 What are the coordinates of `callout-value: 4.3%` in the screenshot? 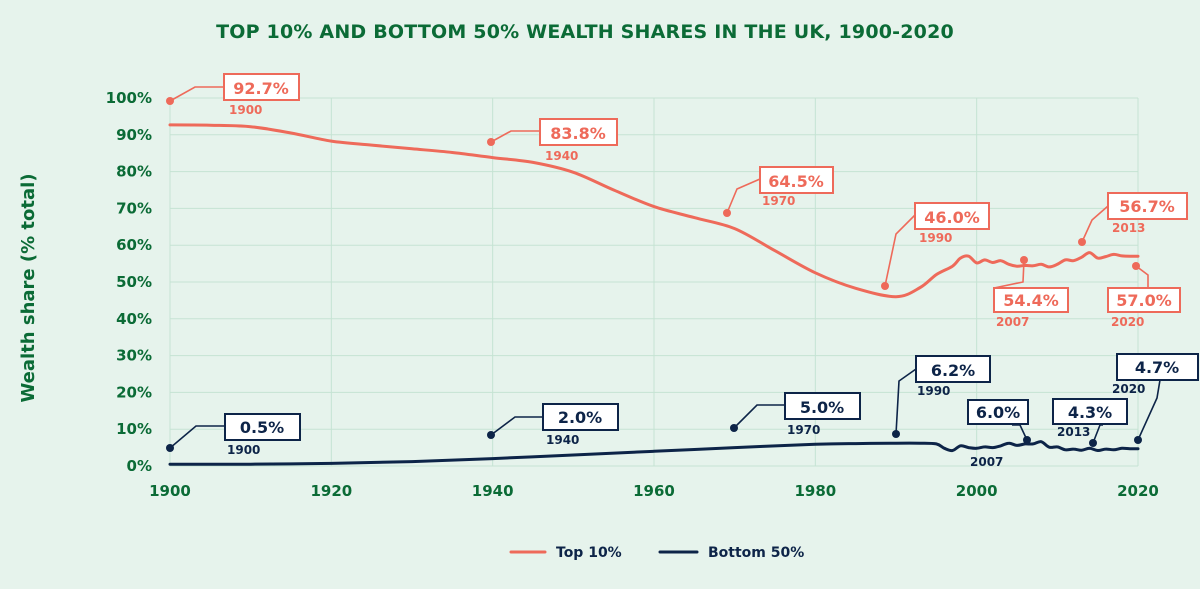 It's located at (1090, 412).